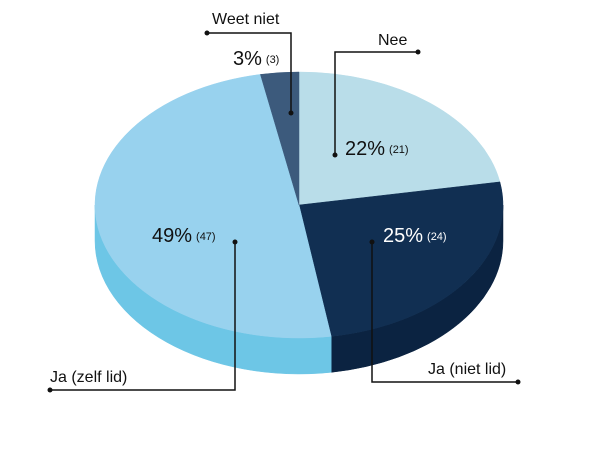  Describe the element at coordinates (437, 237) in the screenshot. I see `count-label: (24)` at that location.